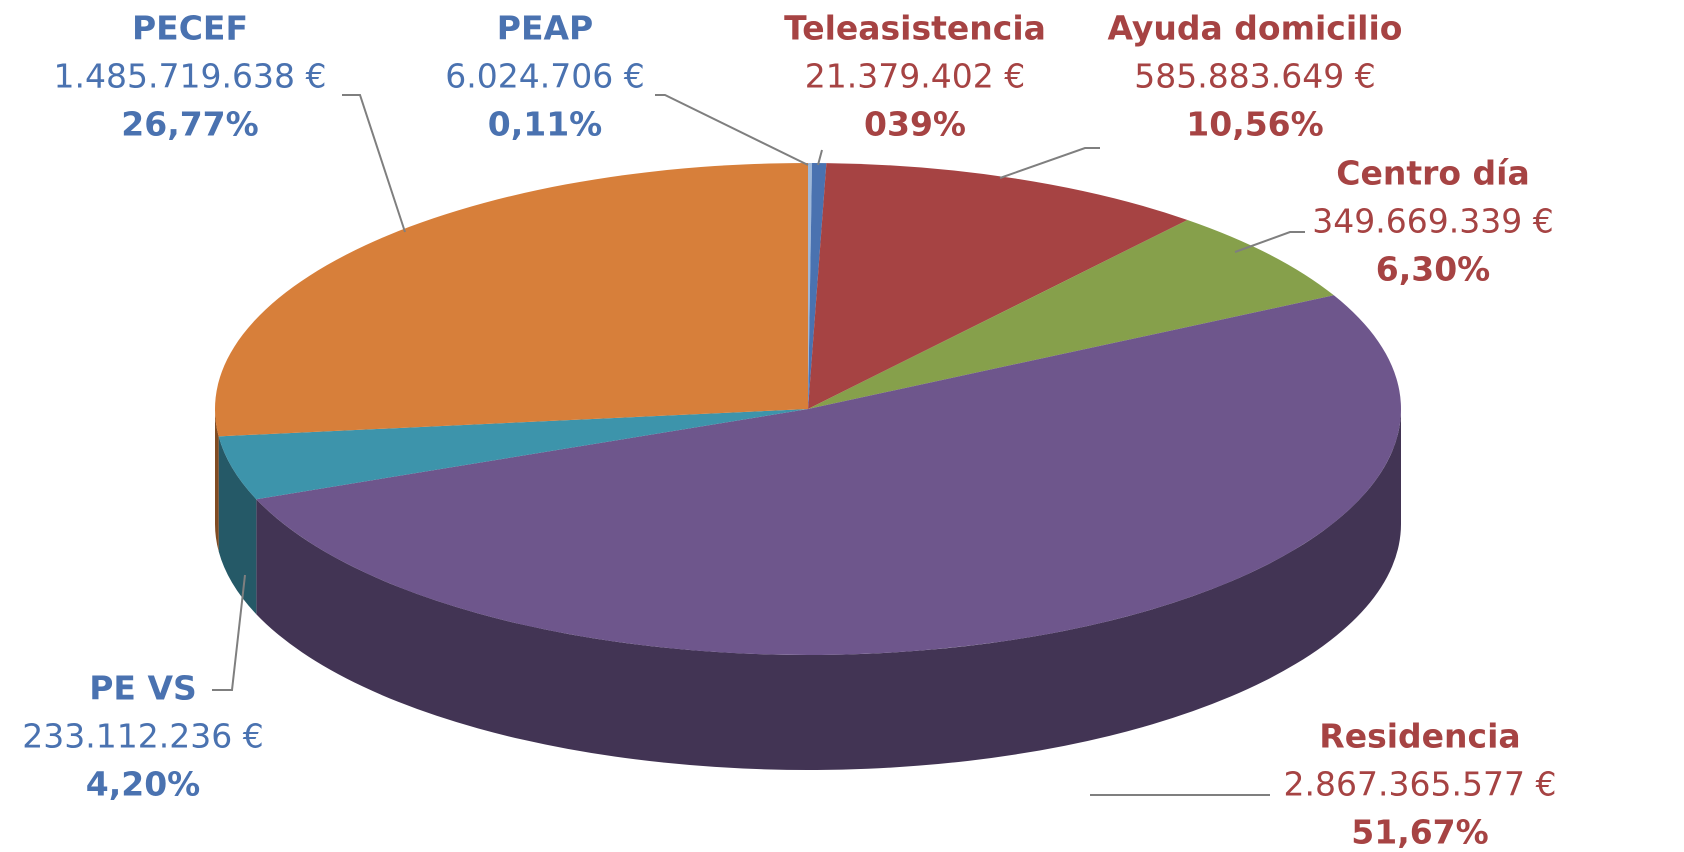 The width and height of the screenshot is (1684, 852). I want to click on value-label: 21.379.402 €, so click(915, 76).